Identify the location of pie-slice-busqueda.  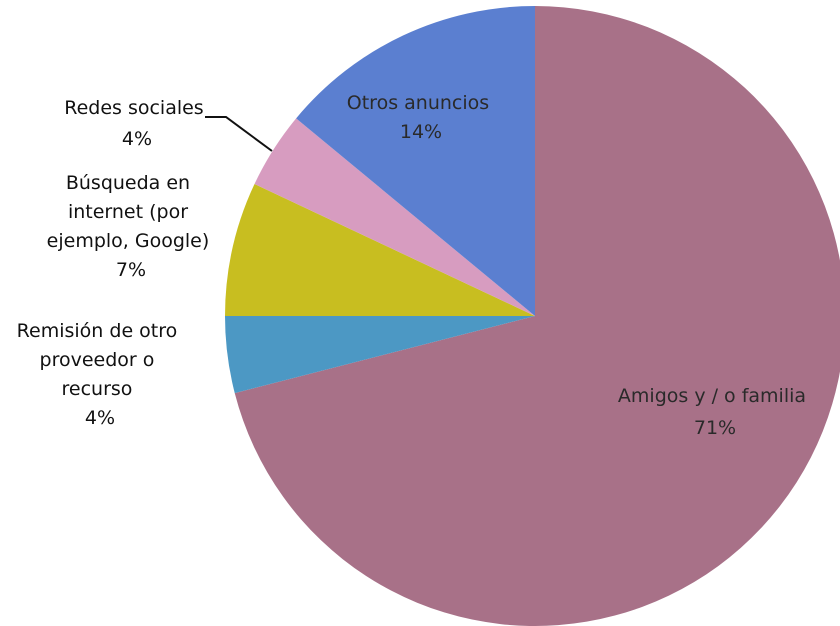
(380, 250).